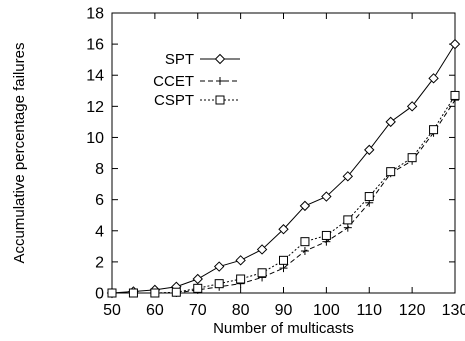 The image size is (465, 341). I want to click on x-tick-label: 120, so click(412, 310).